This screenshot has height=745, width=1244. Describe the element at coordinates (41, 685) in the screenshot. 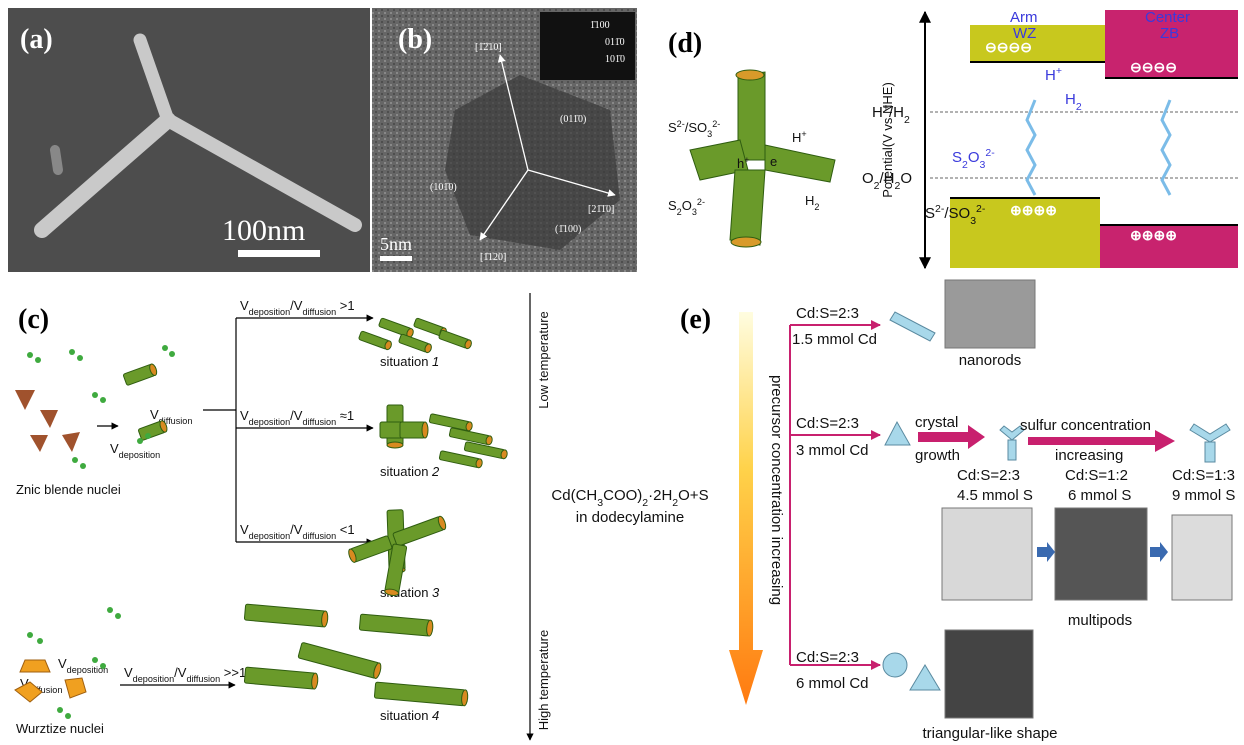

I see `flux: Vdiffusion` at that location.